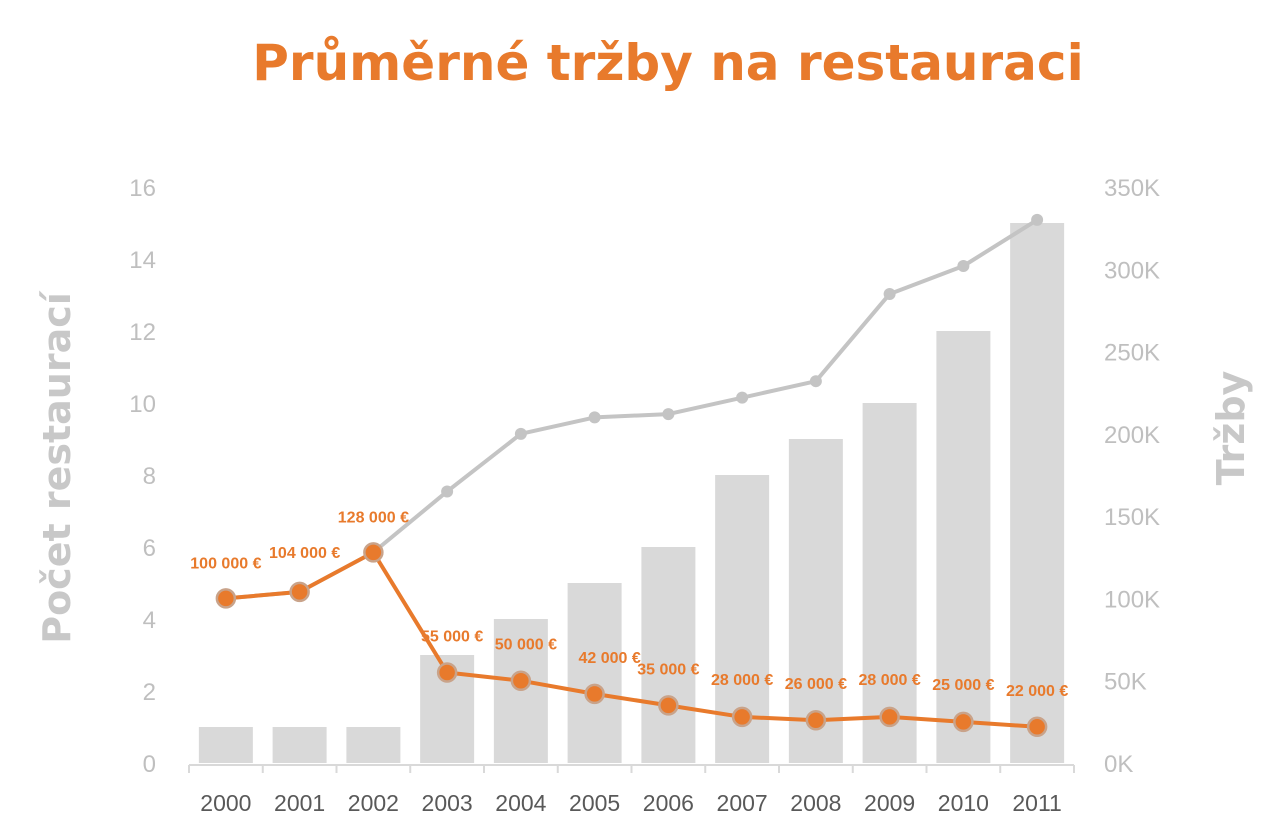 The image size is (1274, 832). Describe the element at coordinates (142, 260) in the screenshot. I see `y-left-tick-label: 14` at that location.